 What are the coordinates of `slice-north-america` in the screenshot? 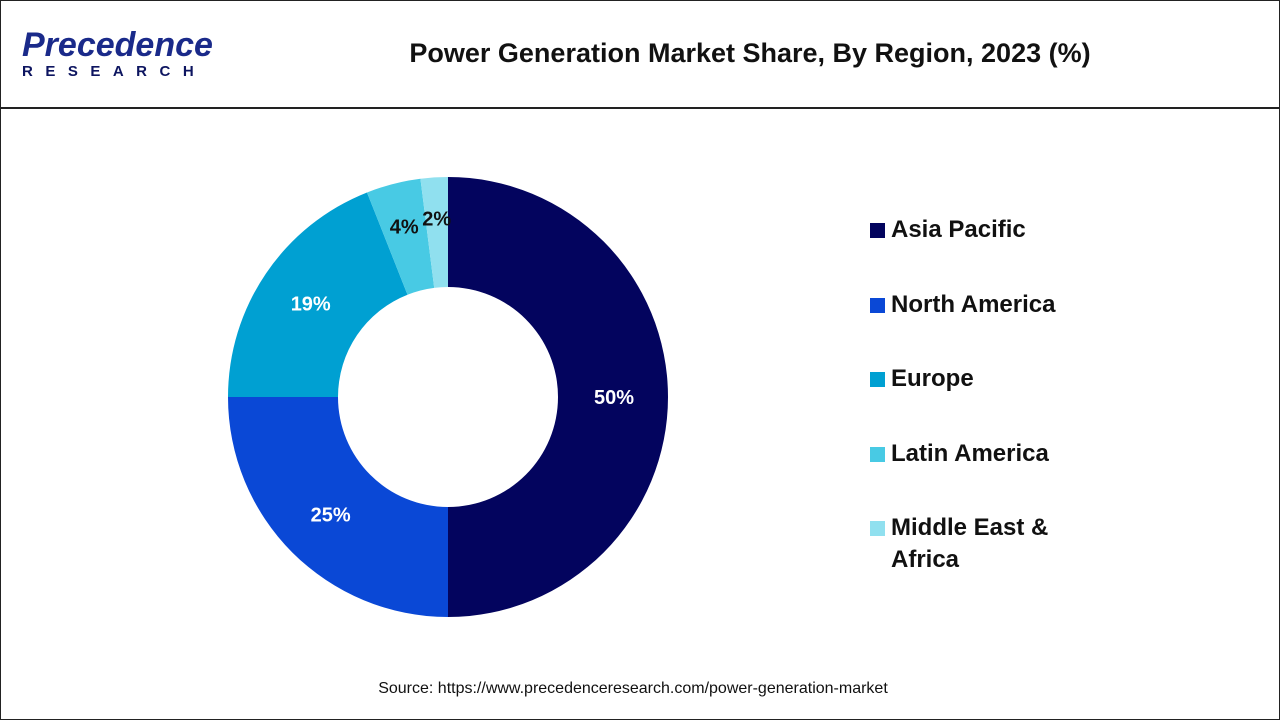 It's located at (338, 507).